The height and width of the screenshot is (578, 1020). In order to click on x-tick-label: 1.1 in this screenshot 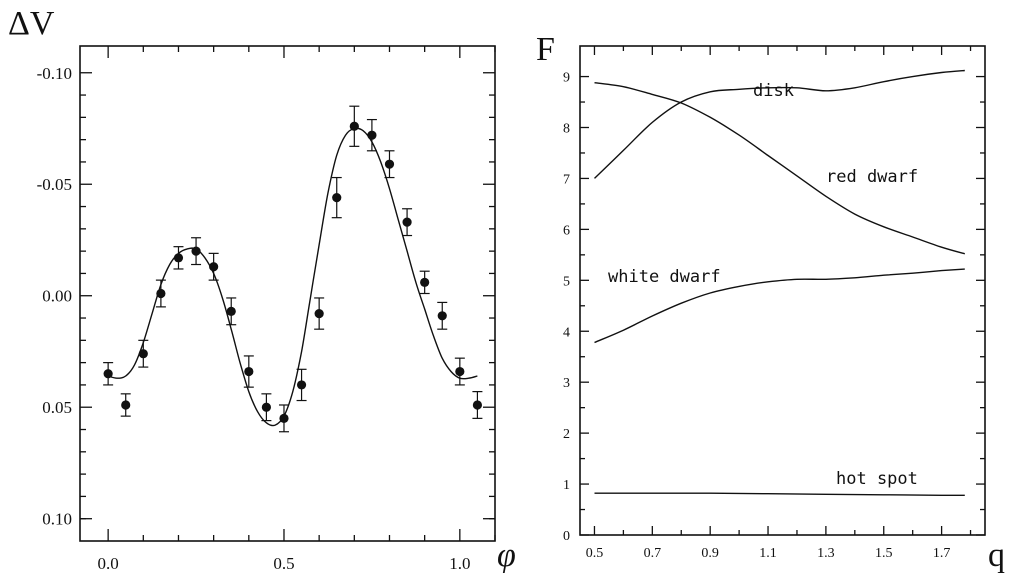, I will do `click(768, 553)`.